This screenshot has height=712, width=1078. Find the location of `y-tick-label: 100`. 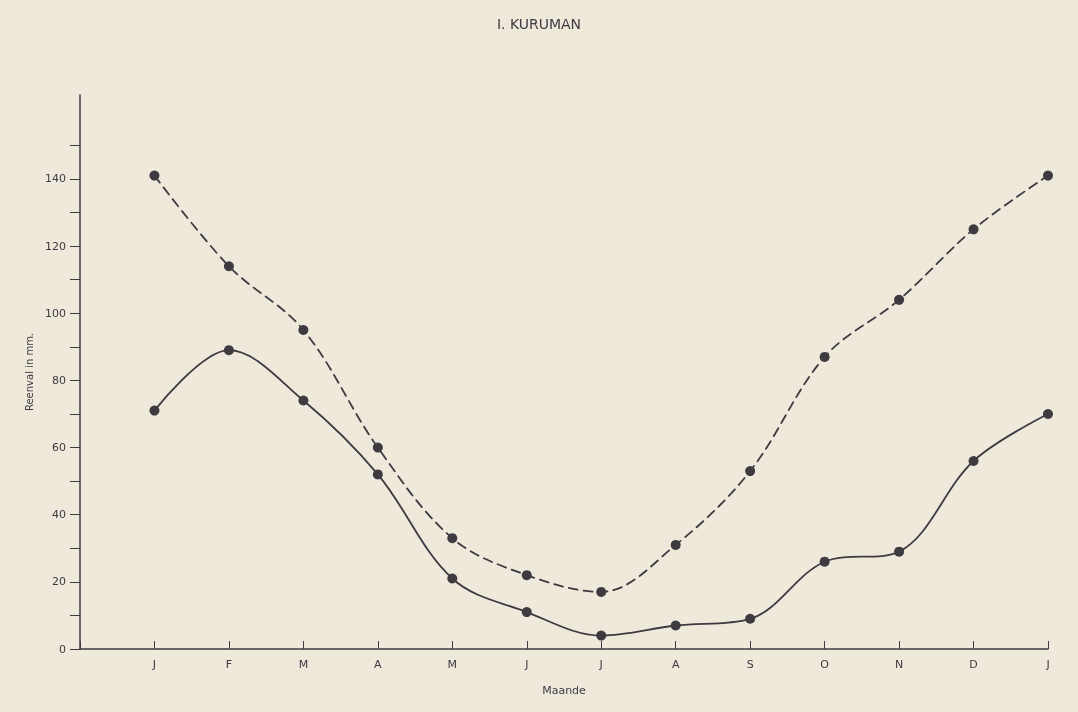

y-tick-label: 100 is located at coordinates (55, 313).